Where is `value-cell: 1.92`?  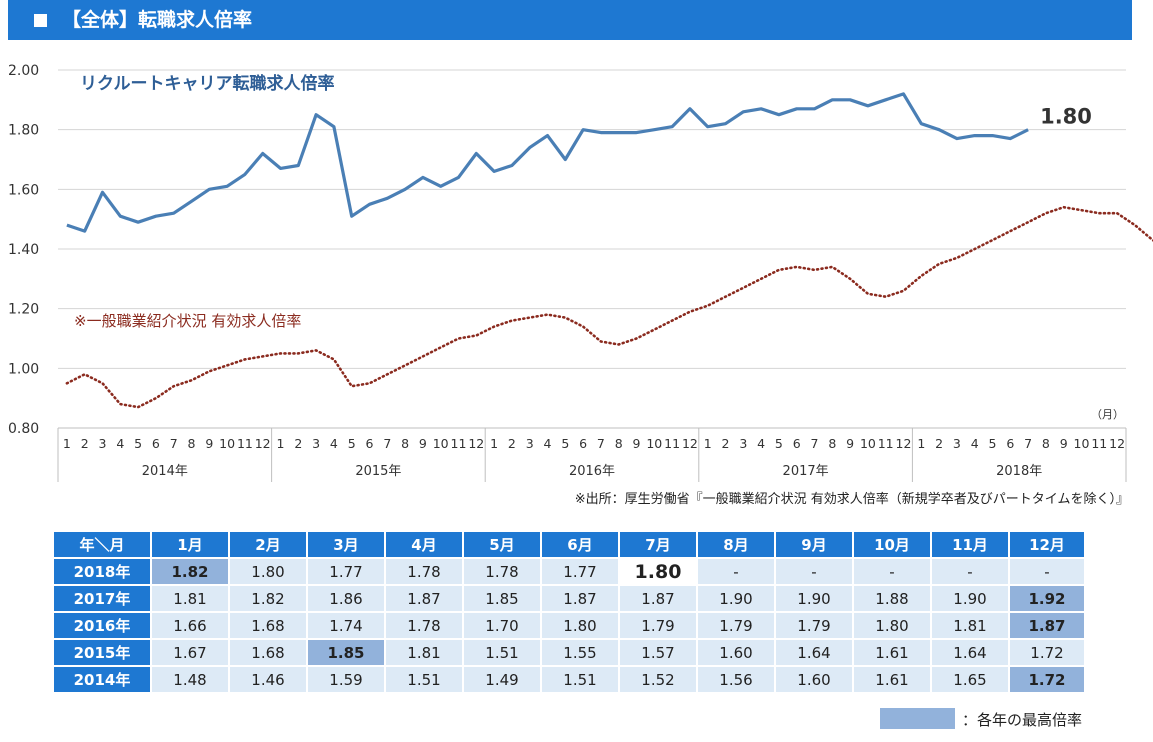 value-cell: 1.92 is located at coordinates (1047, 598).